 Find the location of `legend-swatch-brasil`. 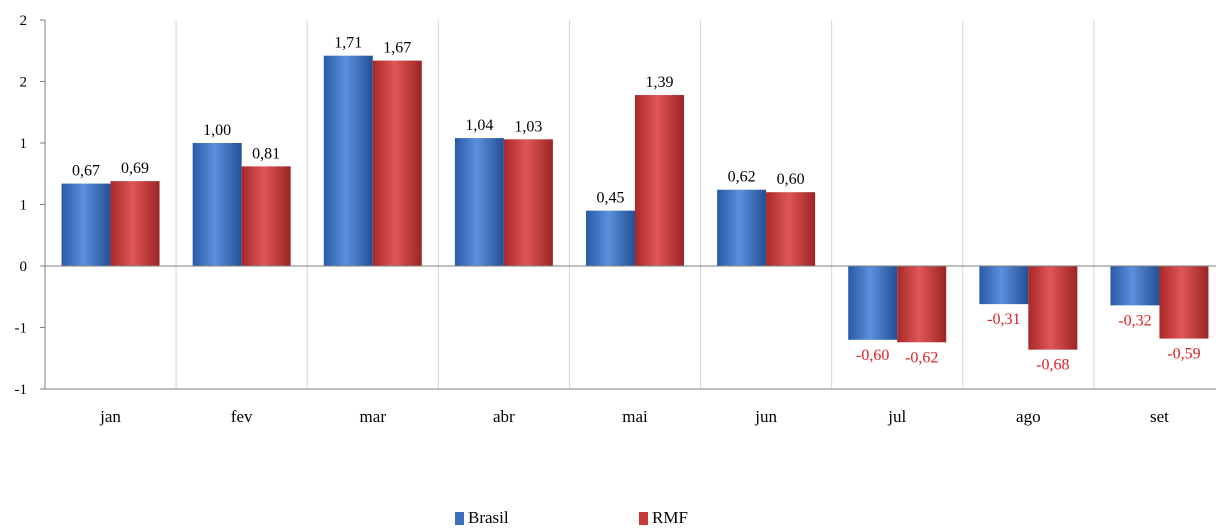

legend-swatch-brasil is located at coordinates (459, 518).